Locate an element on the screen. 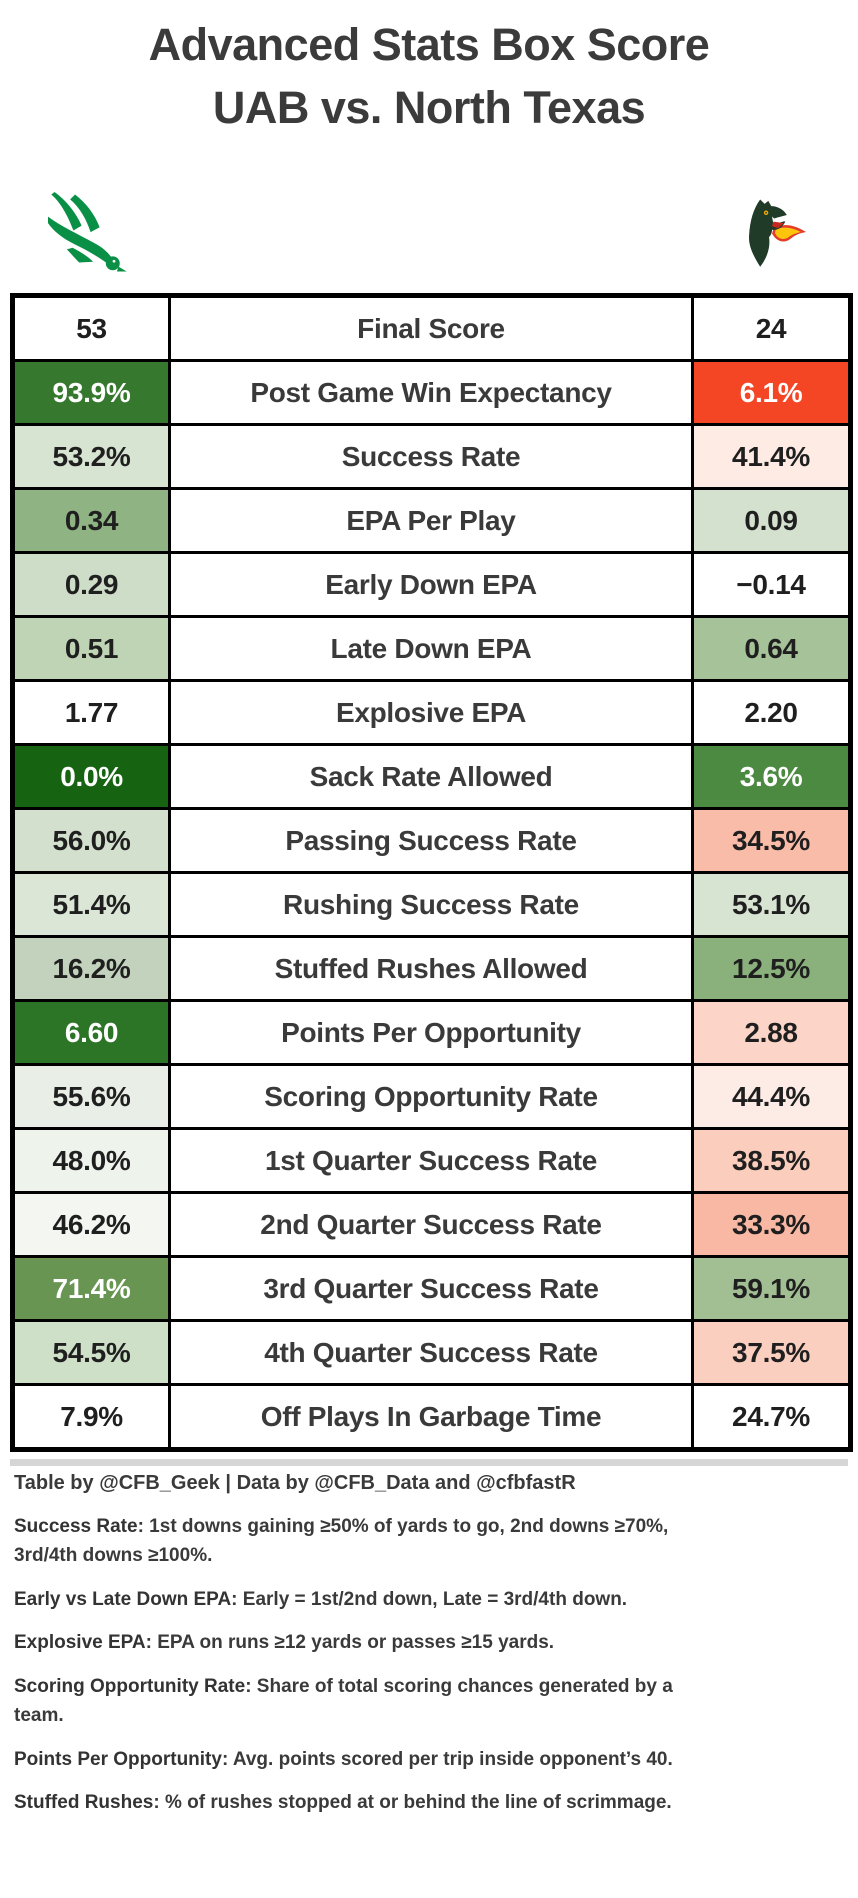 The image size is (858, 1898). table-row: 16.2% Stuffed Rushes Allowed 12.5% is located at coordinates (431, 968).